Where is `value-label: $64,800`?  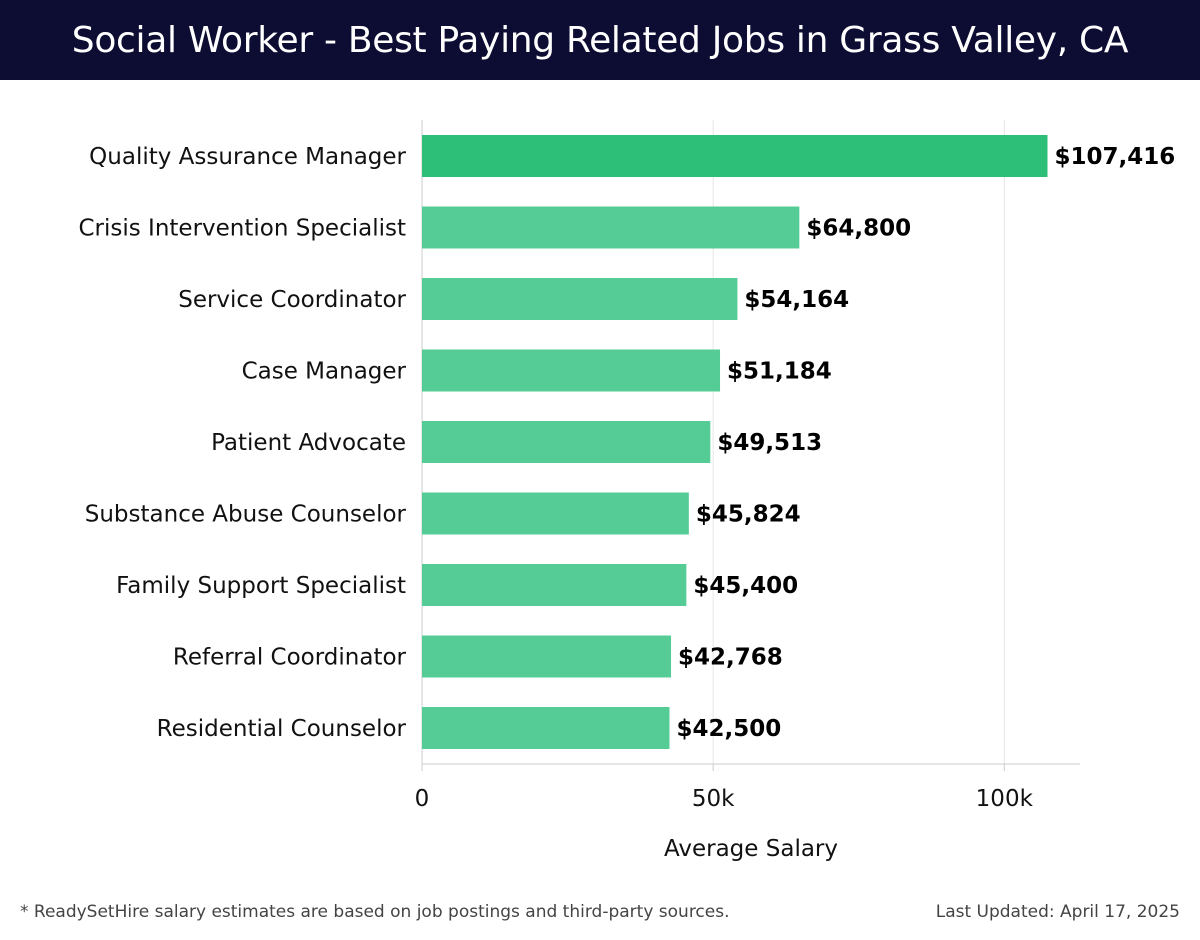 value-label: $64,800 is located at coordinates (858, 229).